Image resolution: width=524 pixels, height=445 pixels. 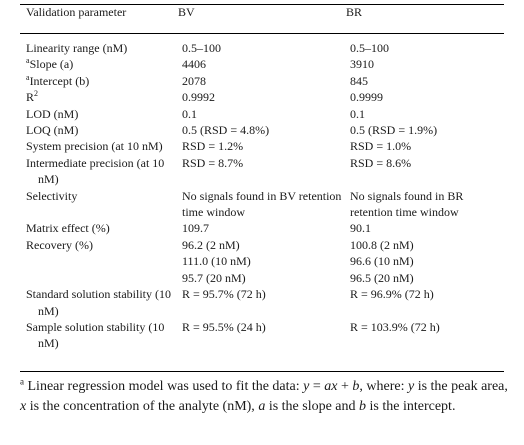 I want to click on bv-cell: RSD = 1.2%, so click(x=213, y=146).